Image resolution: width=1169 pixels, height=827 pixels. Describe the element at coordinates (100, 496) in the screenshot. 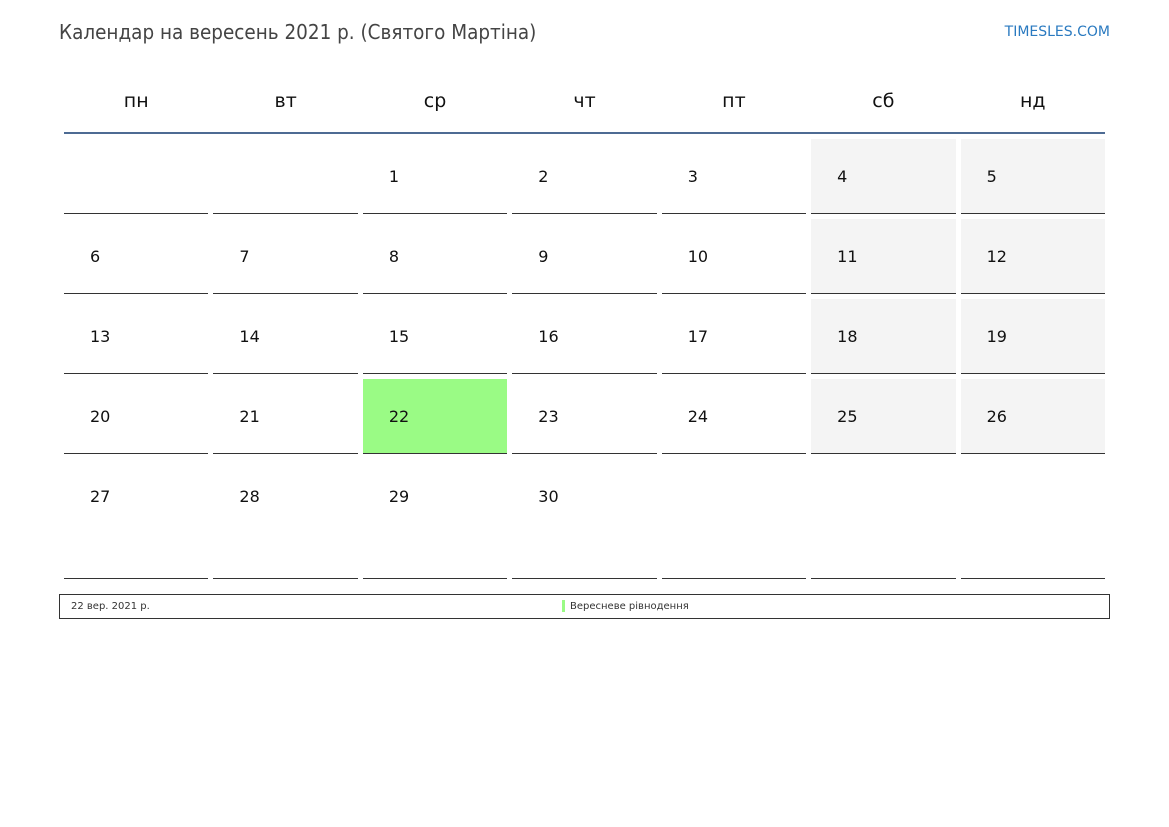

I see `day-number: 27` at that location.